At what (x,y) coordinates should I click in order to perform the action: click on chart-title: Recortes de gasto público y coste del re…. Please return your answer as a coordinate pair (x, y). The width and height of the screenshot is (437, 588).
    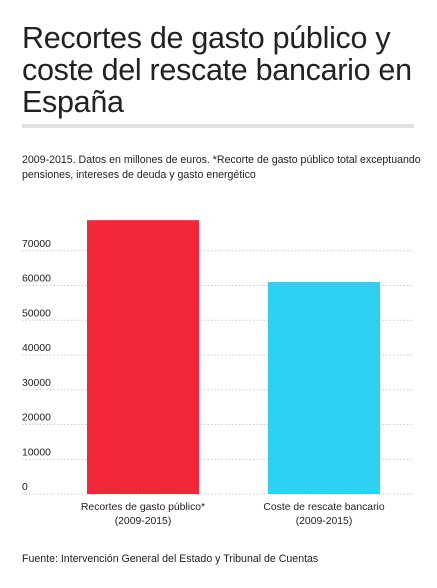
    Looking at the image, I should click on (217, 70).